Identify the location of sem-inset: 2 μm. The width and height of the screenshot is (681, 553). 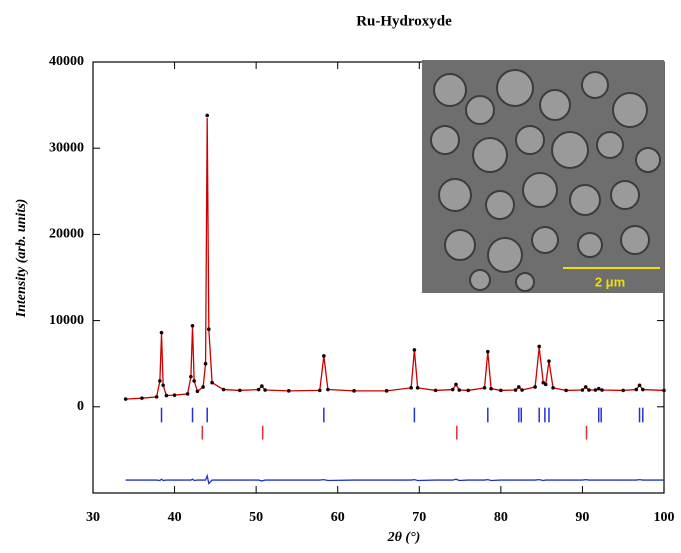
(543, 176).